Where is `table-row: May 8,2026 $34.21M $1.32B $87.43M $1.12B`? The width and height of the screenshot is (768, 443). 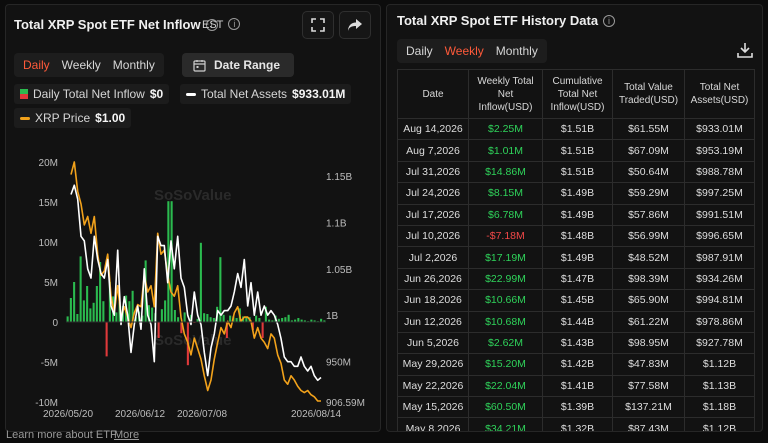 table-row: May 8,2026 $34.21M $1.32B $87.43M $1.12B is located at coordinates (576, 424).